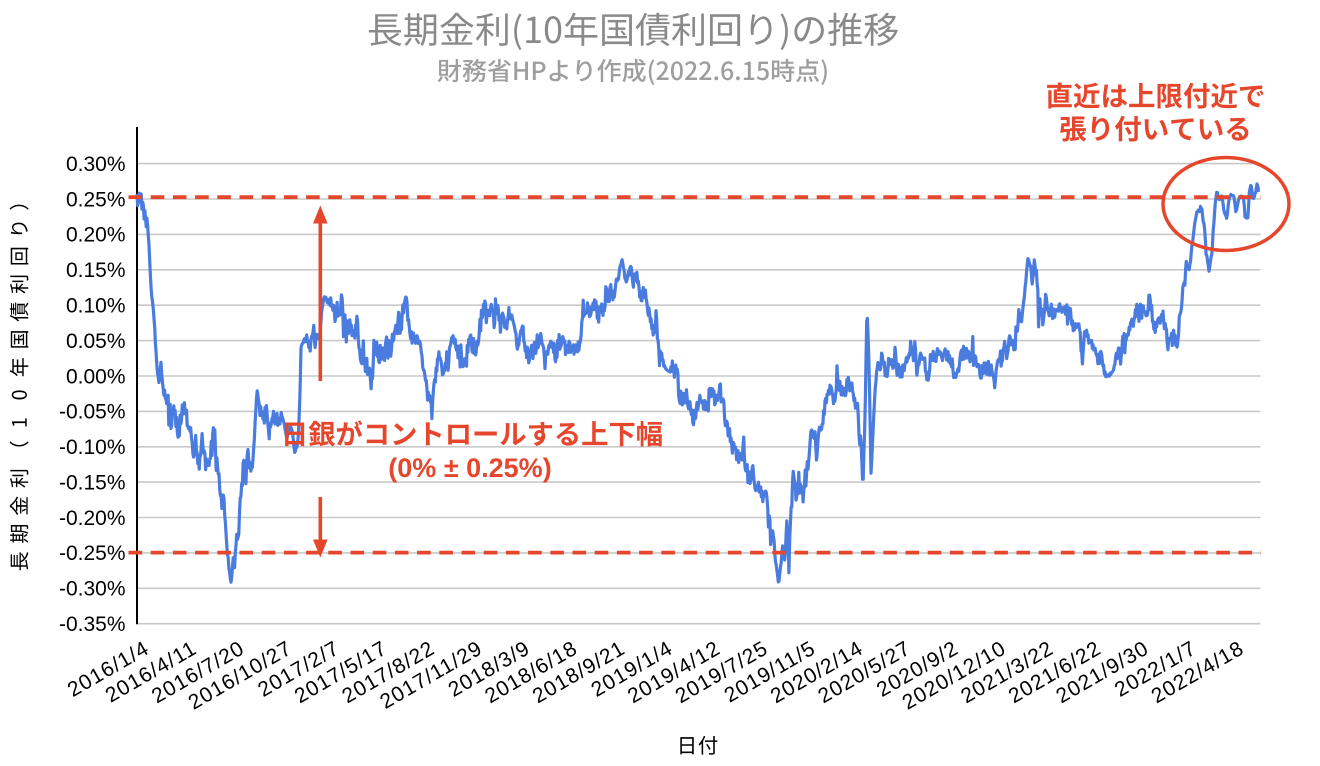 This screenshot has width=1320, height=766. Describe the element at coordinates (92, 553) in the screenshot. I see `svg-text: -0.25%` at that location.